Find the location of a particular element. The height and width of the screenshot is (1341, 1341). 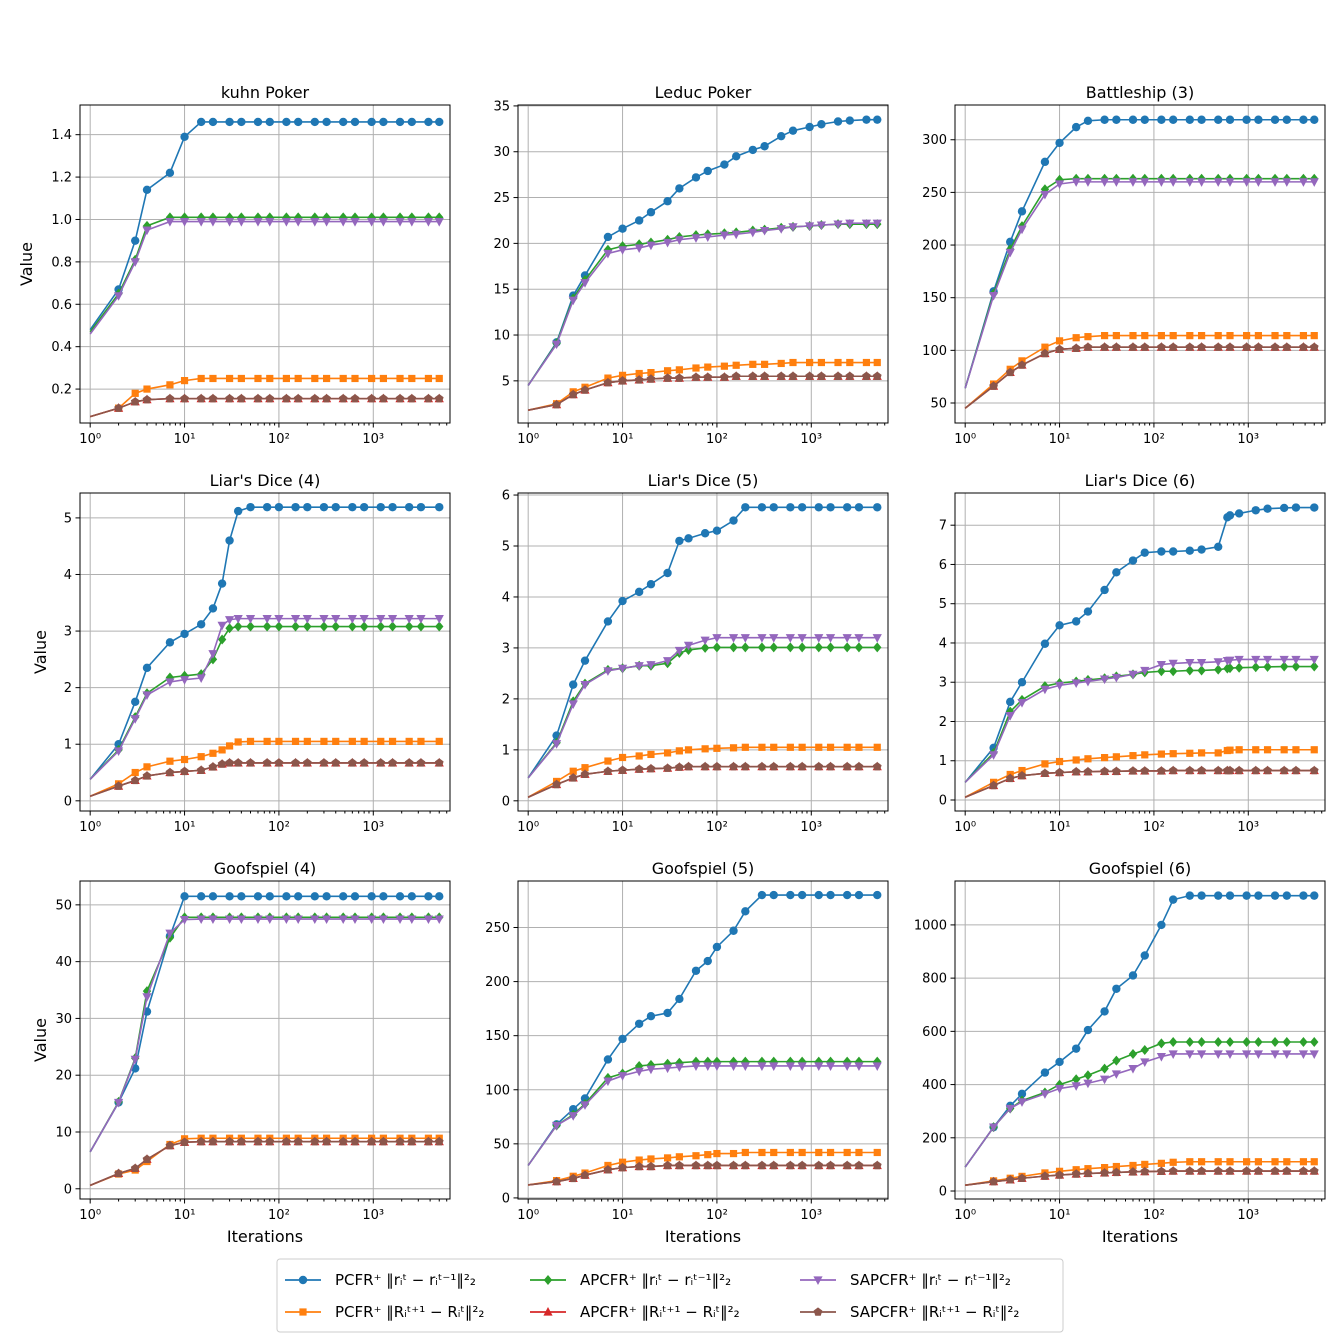

x-axis-label: Iterations is located at coordinates (265, 1236).